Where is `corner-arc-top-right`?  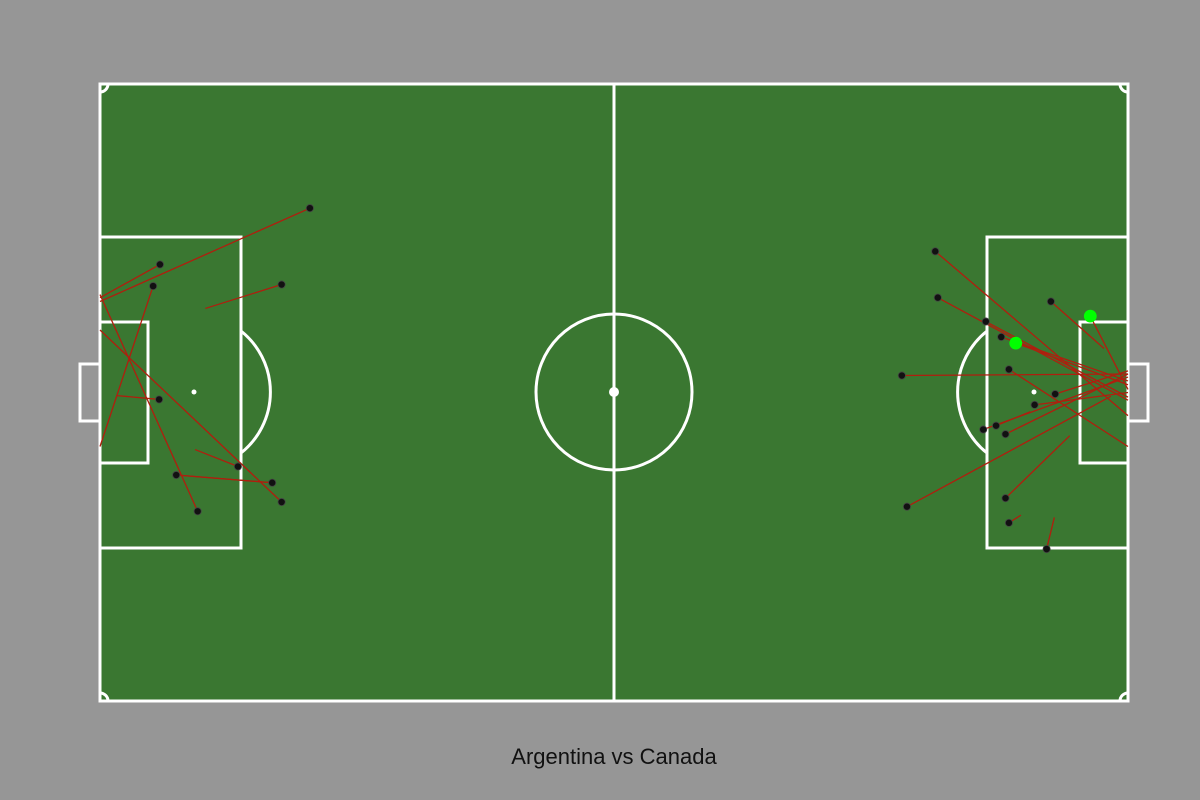 corner-arc-top-right is located at coordinates (1123, 88).